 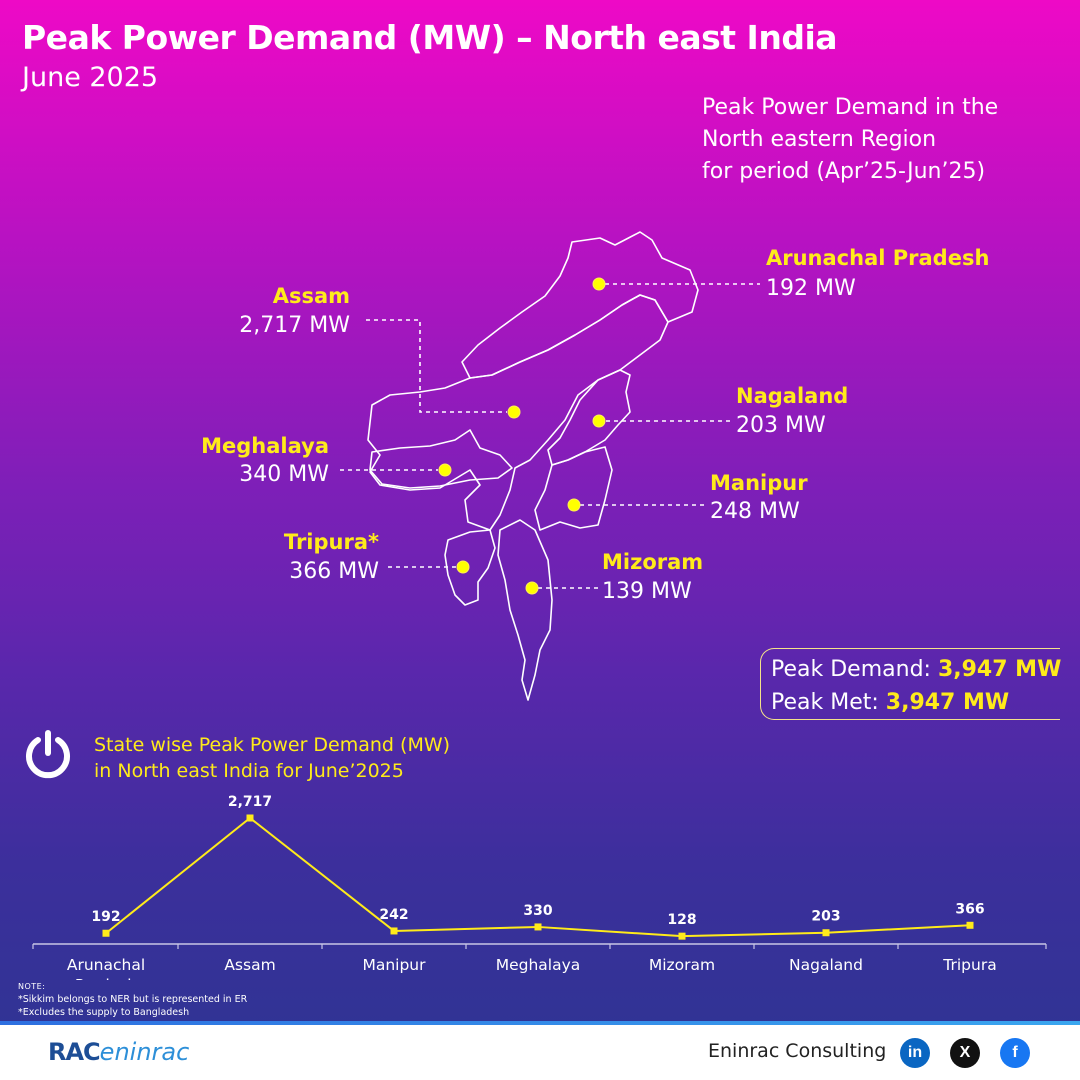 I want to click on peak-met-row: Peak Met: 3,947 MW, so click(x=915, y=702).